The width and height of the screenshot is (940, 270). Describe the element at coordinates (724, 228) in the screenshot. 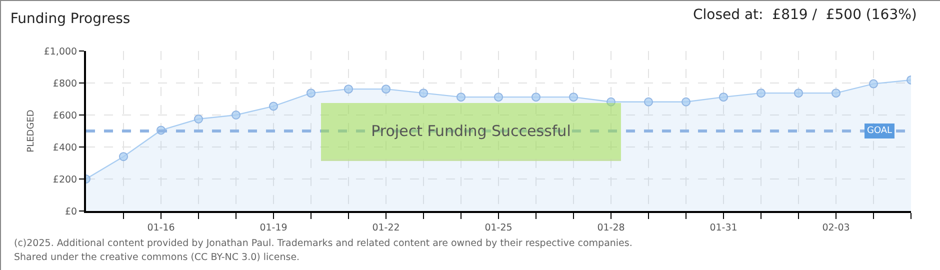

I see `x-tick-label: 01-31` at that location.